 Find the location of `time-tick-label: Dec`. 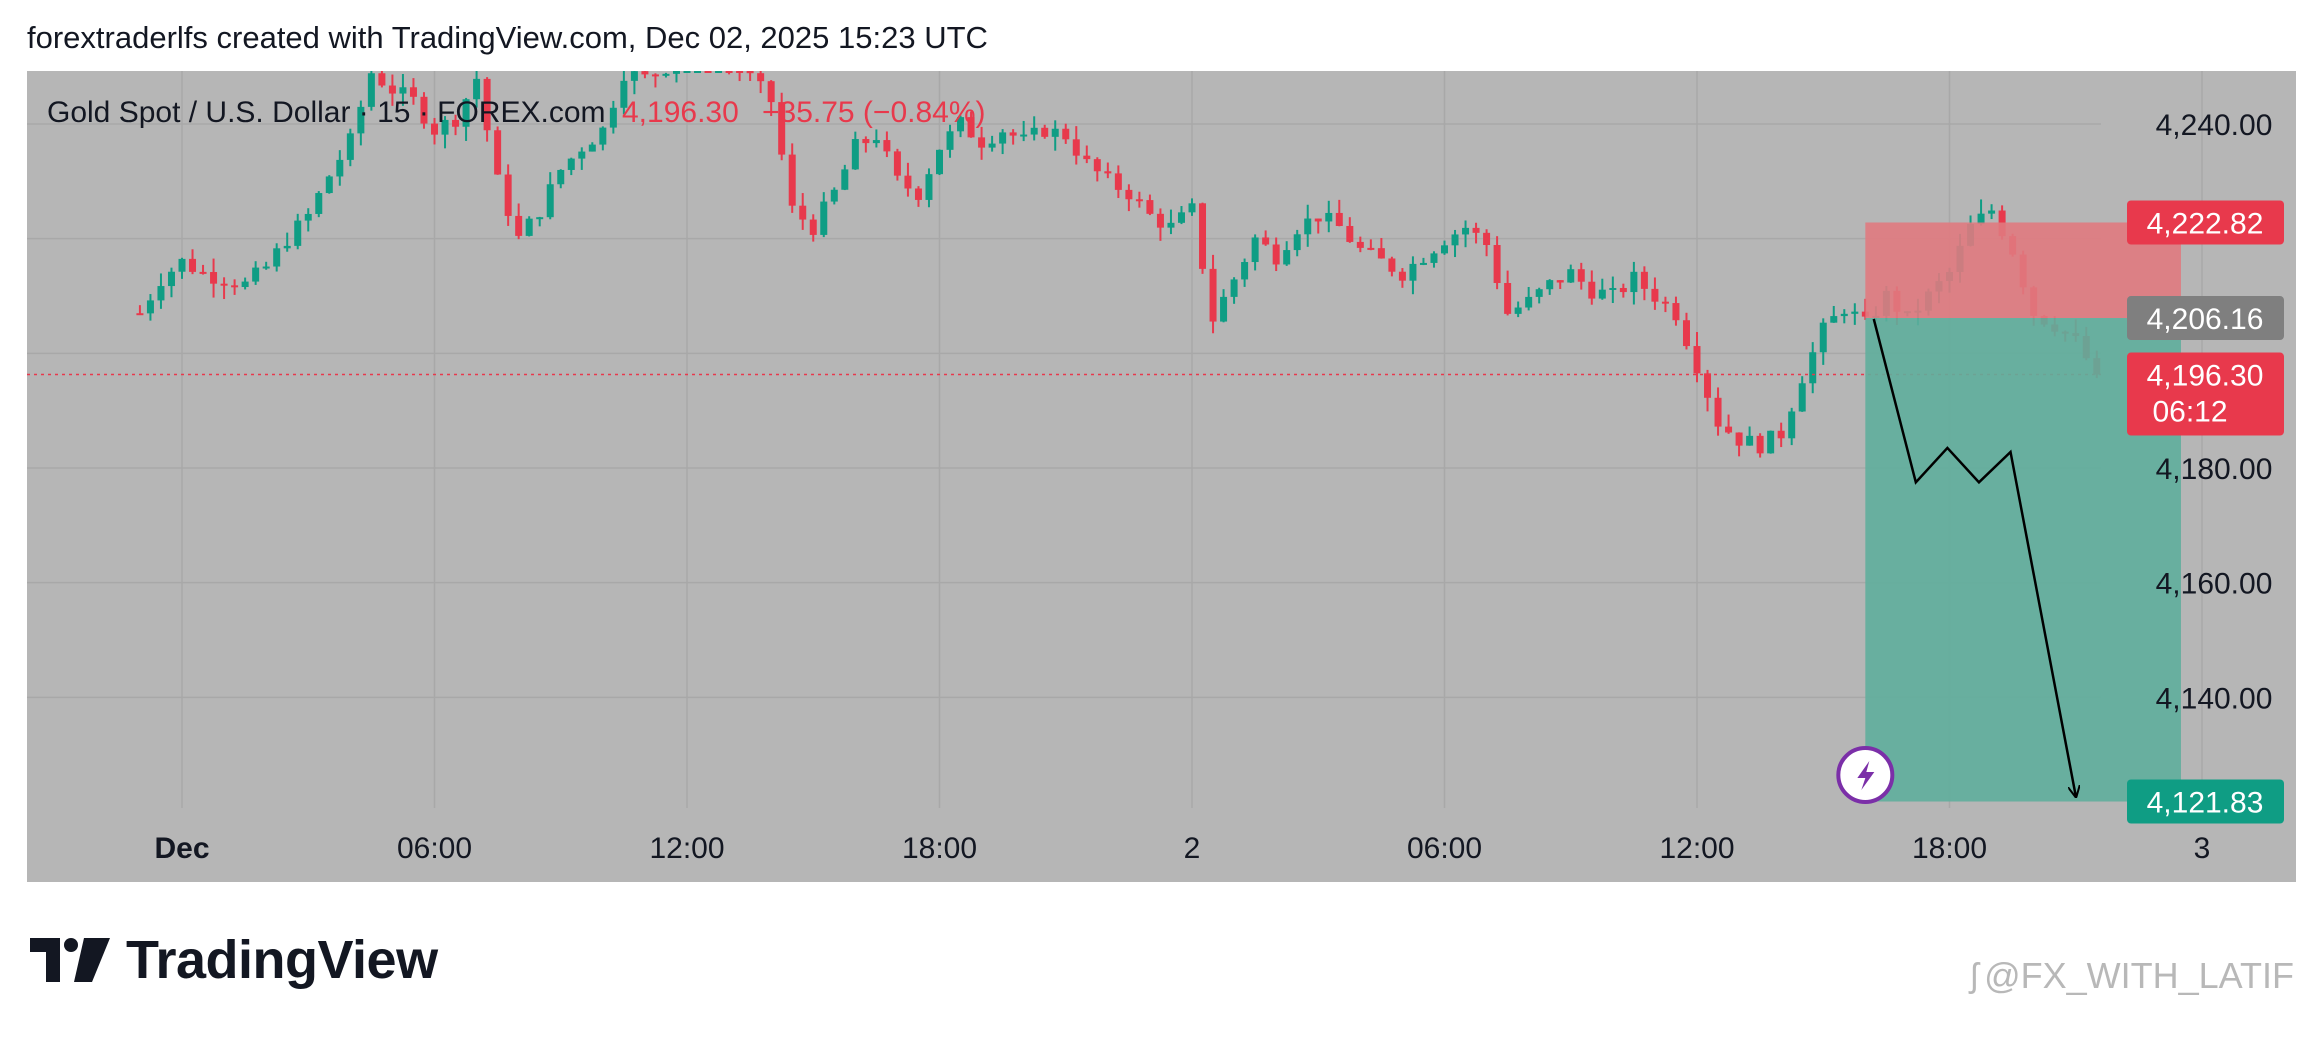

time-tick-label: Dec is located at coordinates (181, 848).